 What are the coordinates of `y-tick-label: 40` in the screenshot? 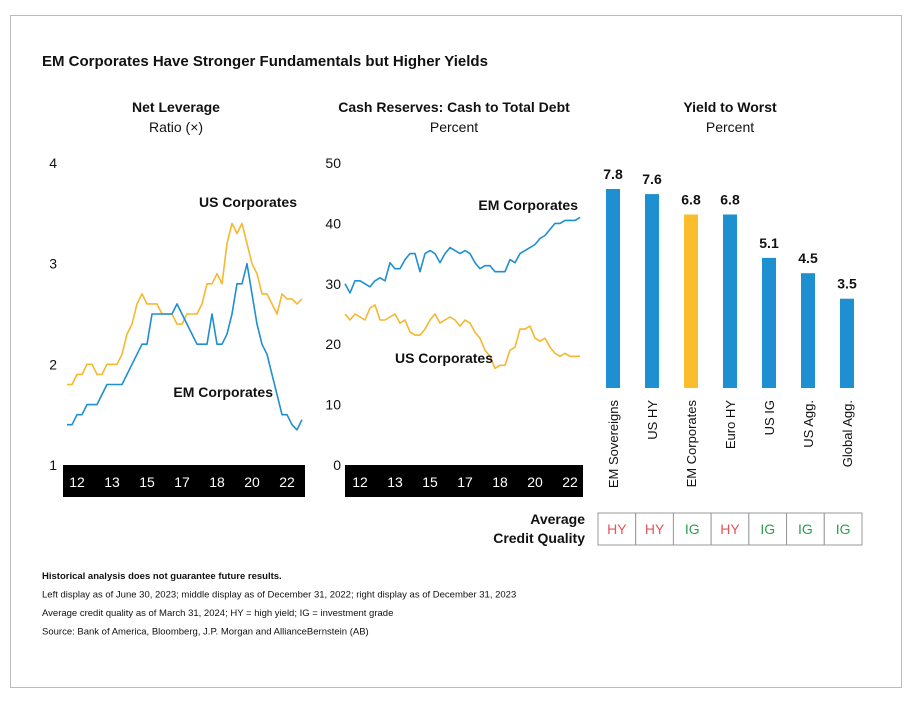 It's located at (333, 223).